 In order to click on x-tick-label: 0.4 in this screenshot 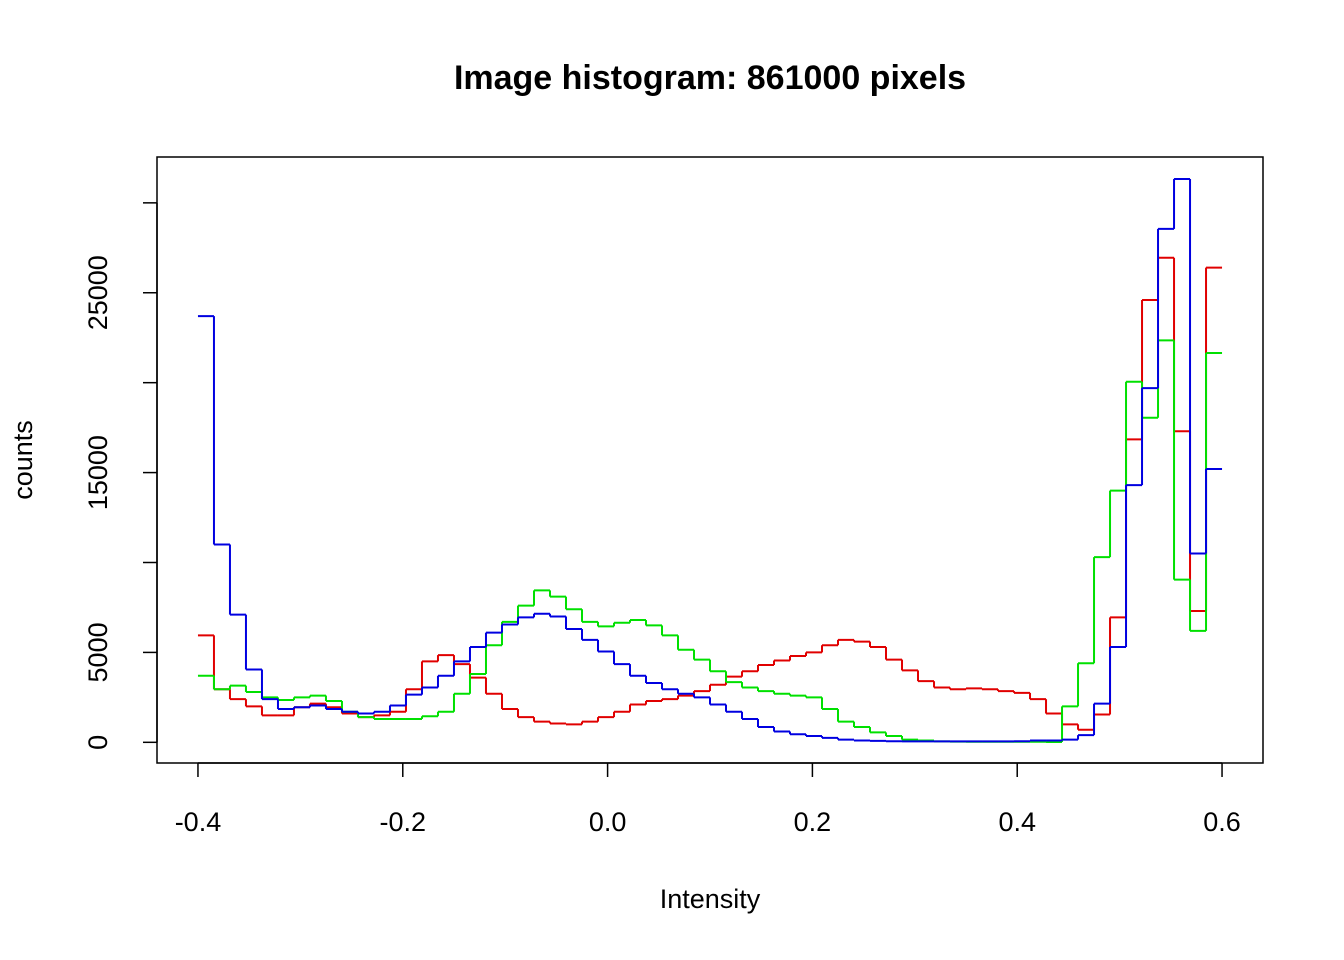, I will do `click(1017, 822)`.